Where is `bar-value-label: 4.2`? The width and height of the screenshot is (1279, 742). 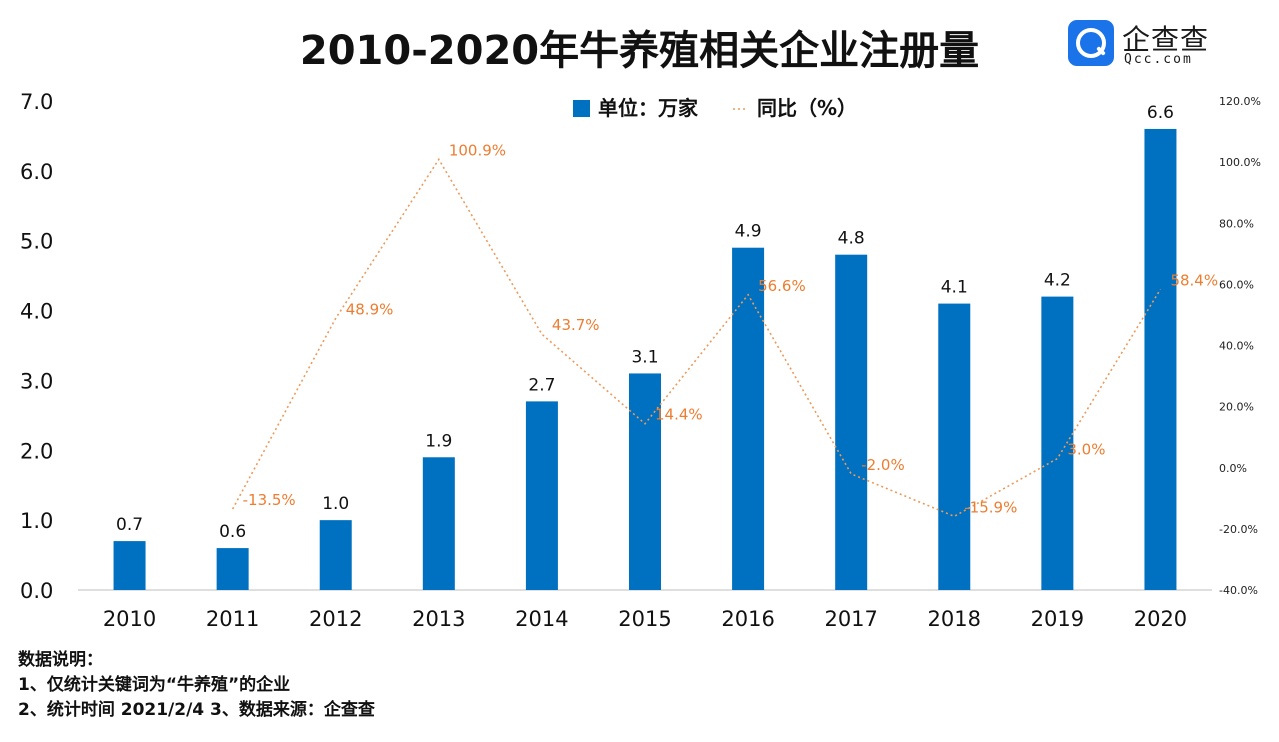
bar-value-label: 4.2 is located at coordinates (1057, 281).